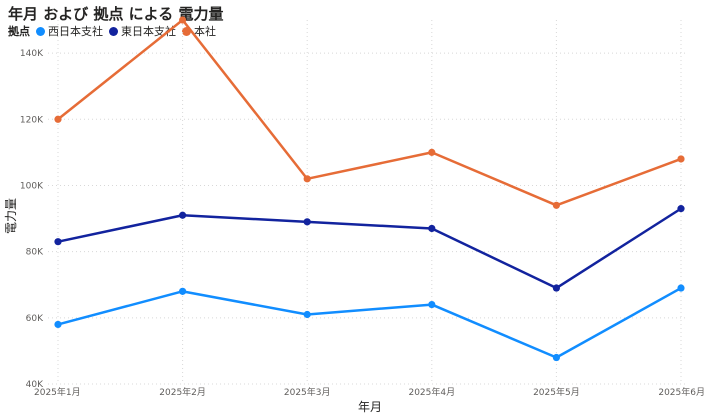 The width and height of the screenshot is (709, 419). Describe the element at coordinates (19, 31) in the screenshot. I see `legend-title: 拠点` at that location.